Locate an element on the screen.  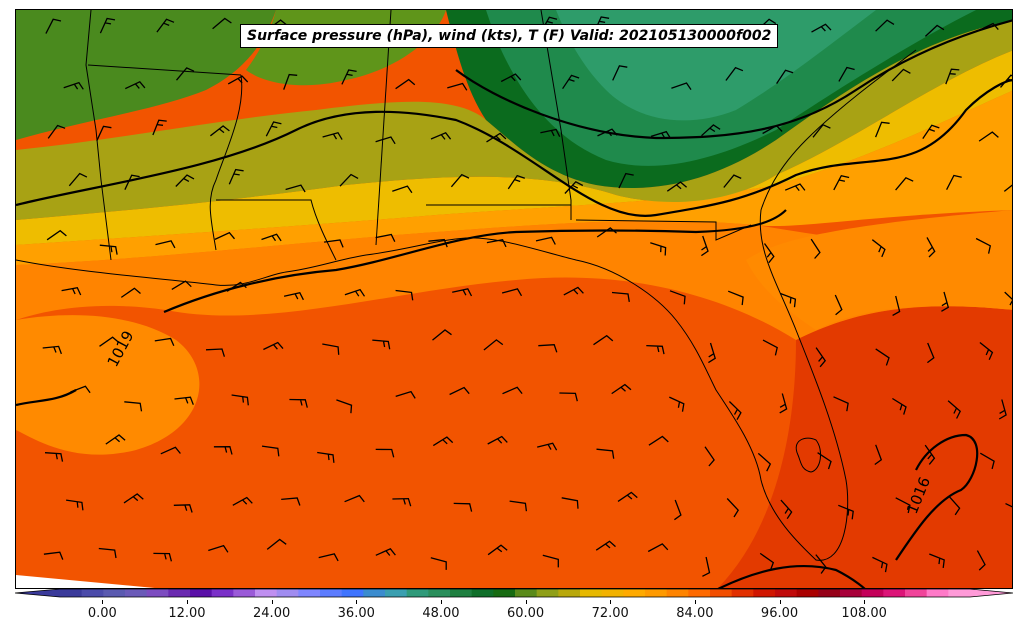
isobar-north is located at coordinates (733, 79).